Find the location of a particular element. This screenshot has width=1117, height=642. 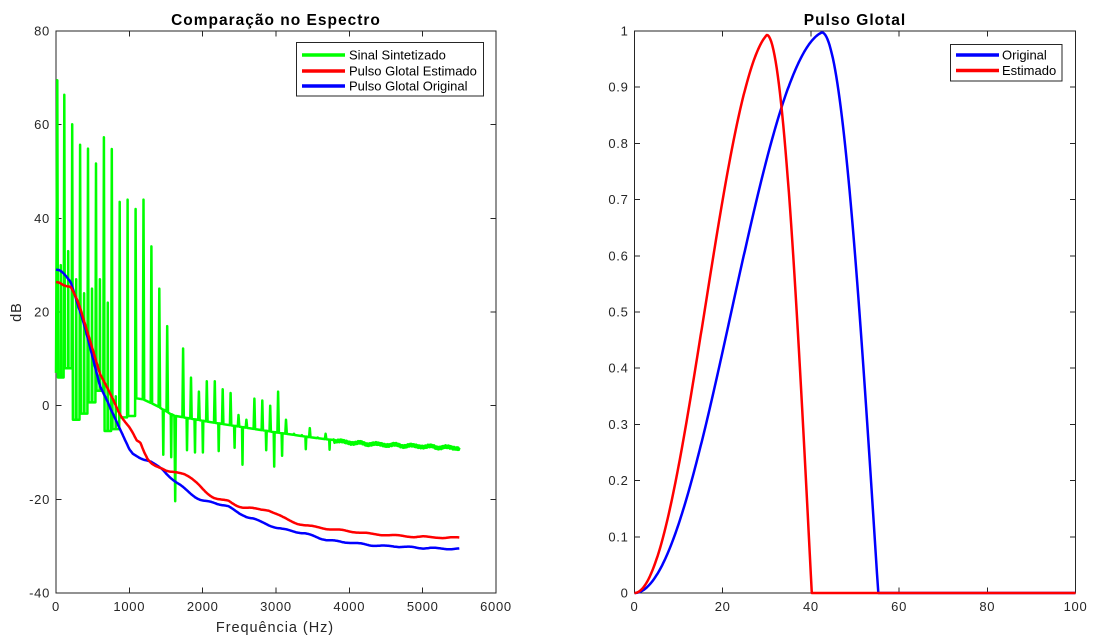

svg-text: 3000 is located at coordinates (276, 606).